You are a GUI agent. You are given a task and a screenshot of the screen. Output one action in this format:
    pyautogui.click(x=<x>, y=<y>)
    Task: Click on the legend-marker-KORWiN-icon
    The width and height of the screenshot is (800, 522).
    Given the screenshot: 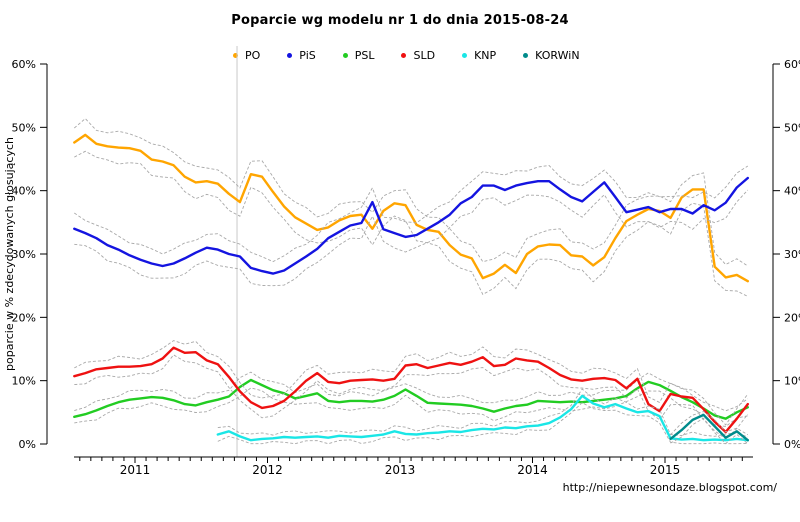 What is the action you would take?
    pyautogui.click(x=526, y=55)
    